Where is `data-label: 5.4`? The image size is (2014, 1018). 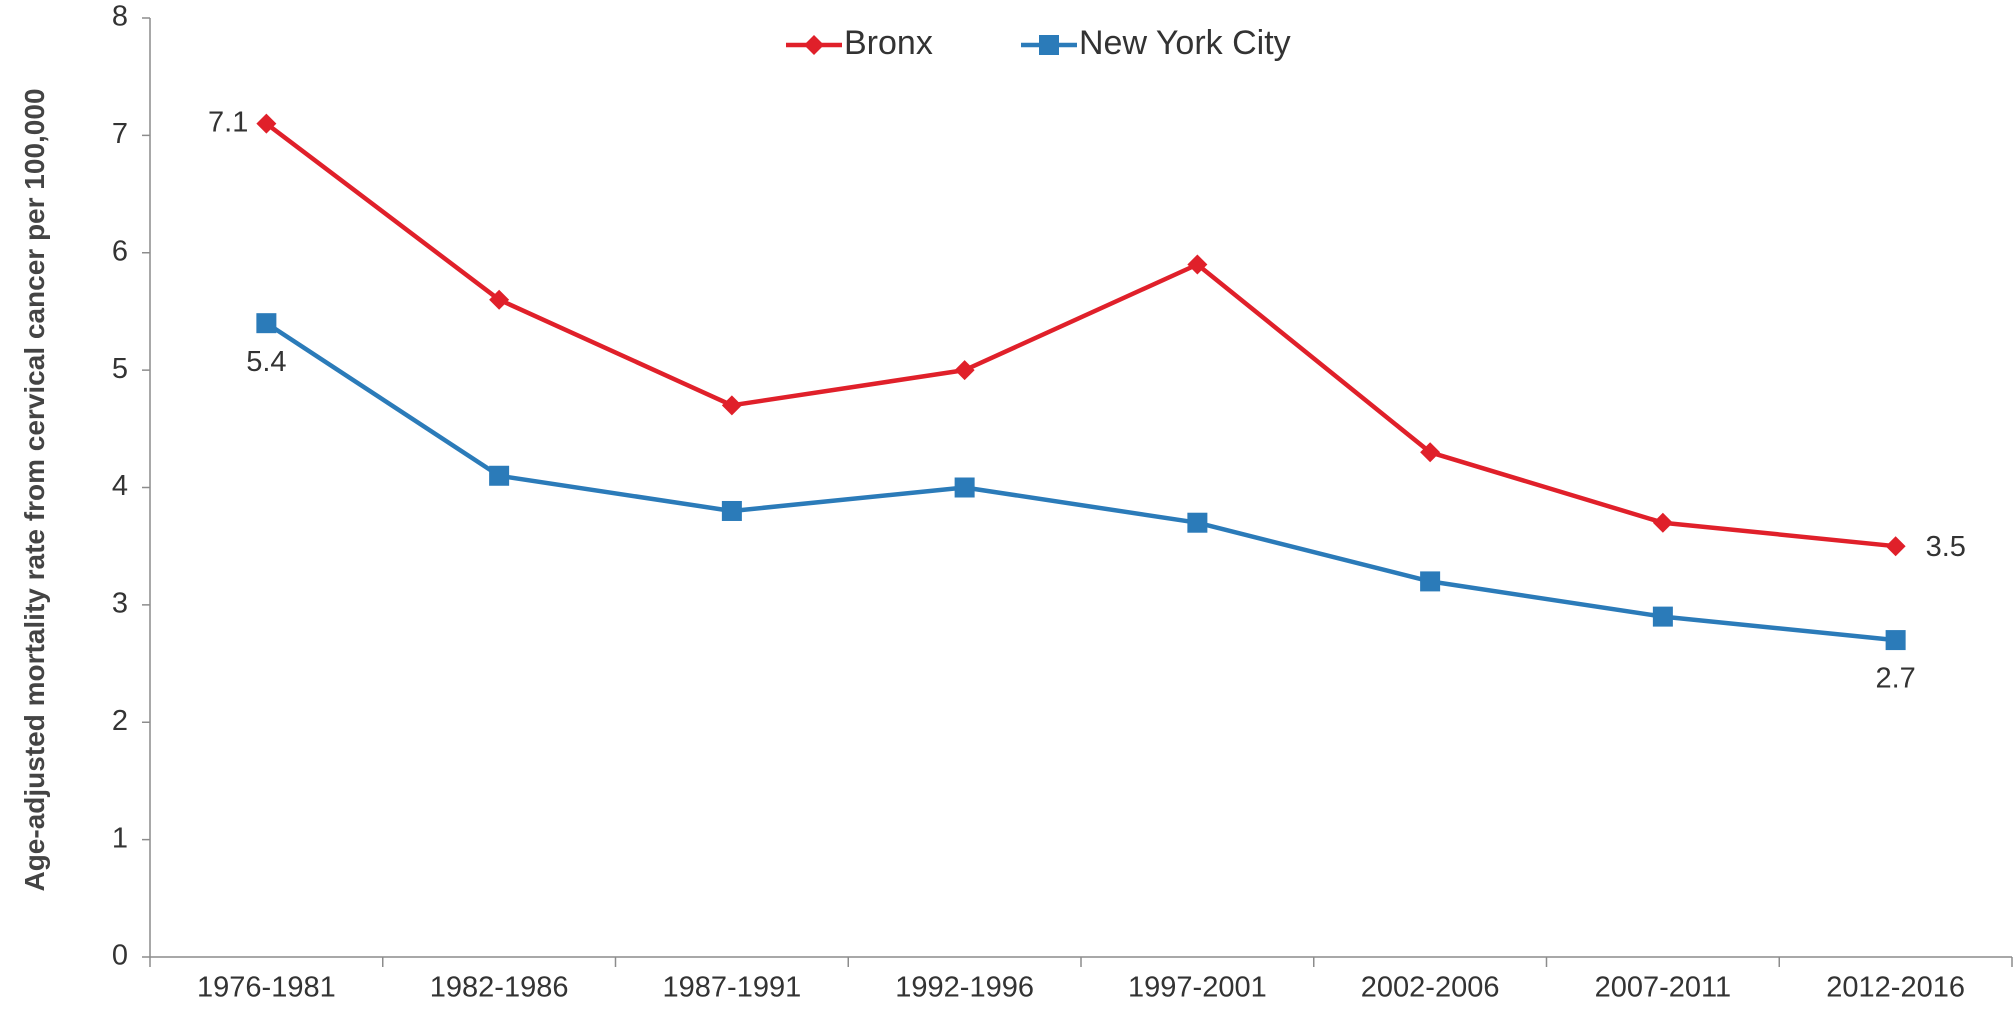
data-label: 5.4 is located at coordinates (266, 362).